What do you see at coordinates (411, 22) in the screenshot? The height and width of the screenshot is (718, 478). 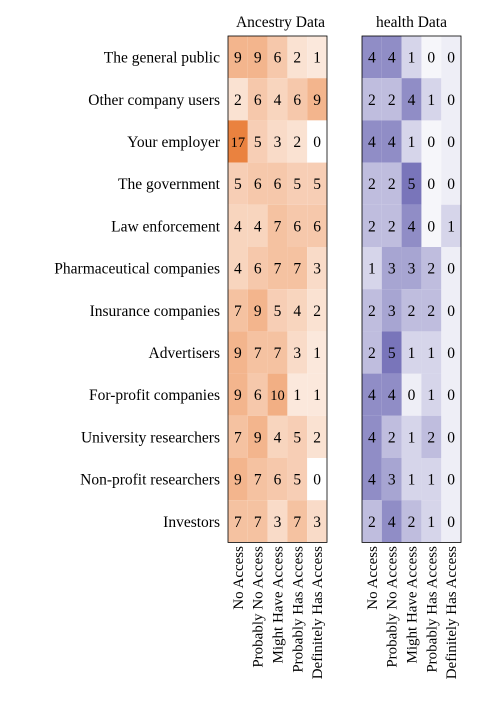 I see `panel-title: health Data` at bounding box center [411, 22].